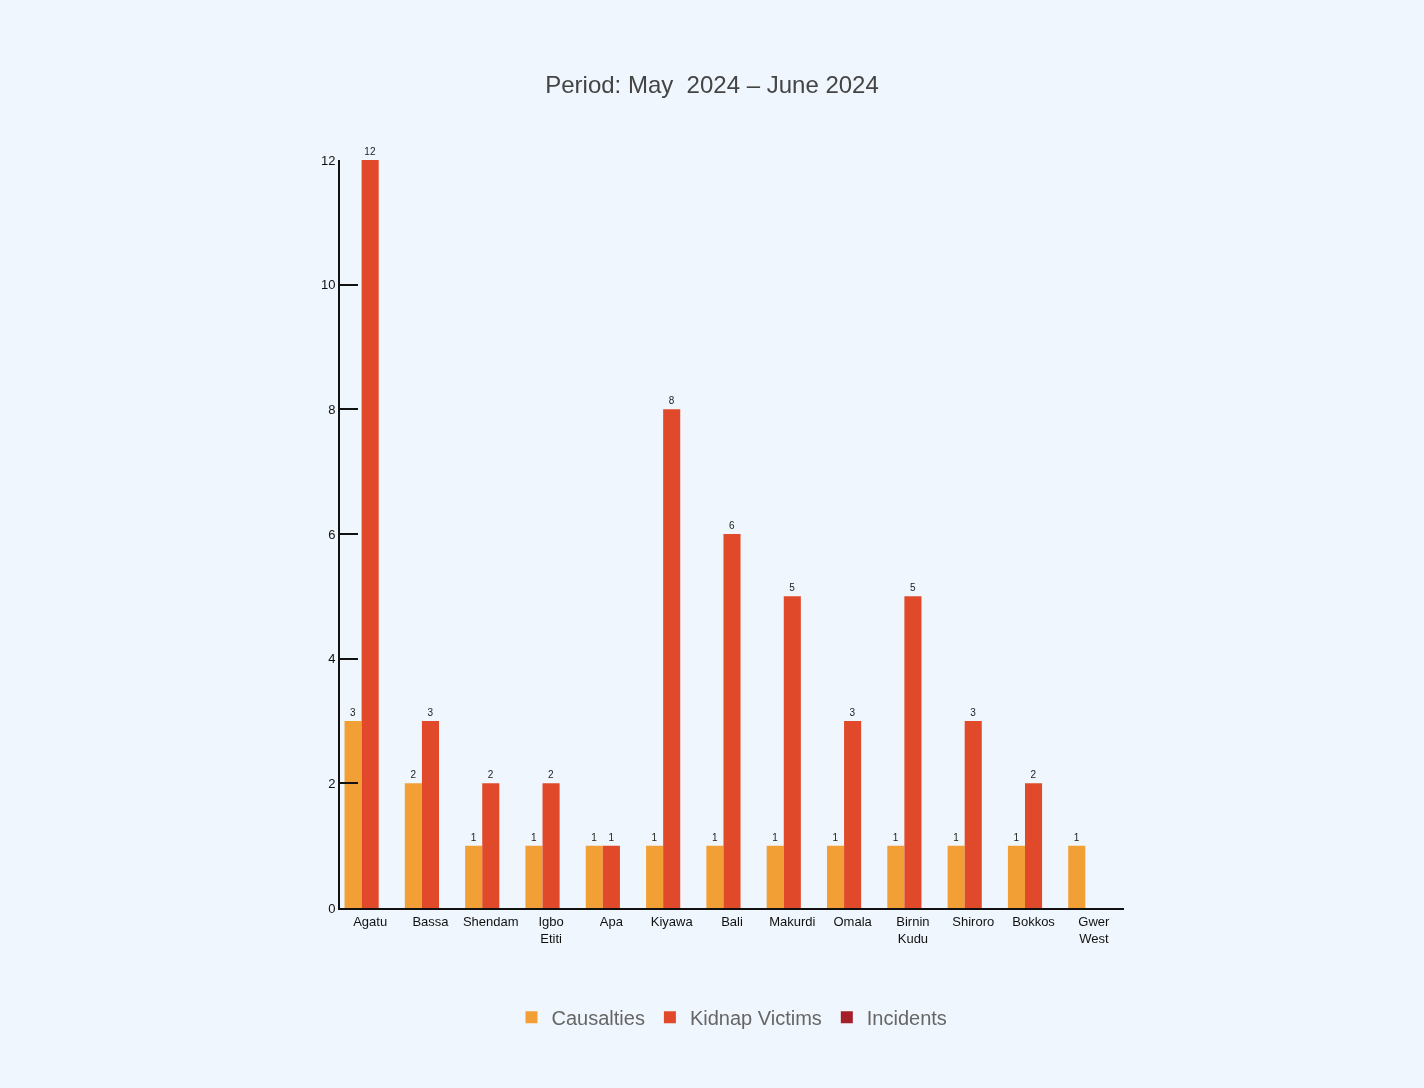 The width and height of the screenshot is (1424, 1088). Describe the element at coordinates (712, 84) in the screenshot. I see `chart-title: Period: May 2024 – June 2024` at that location.